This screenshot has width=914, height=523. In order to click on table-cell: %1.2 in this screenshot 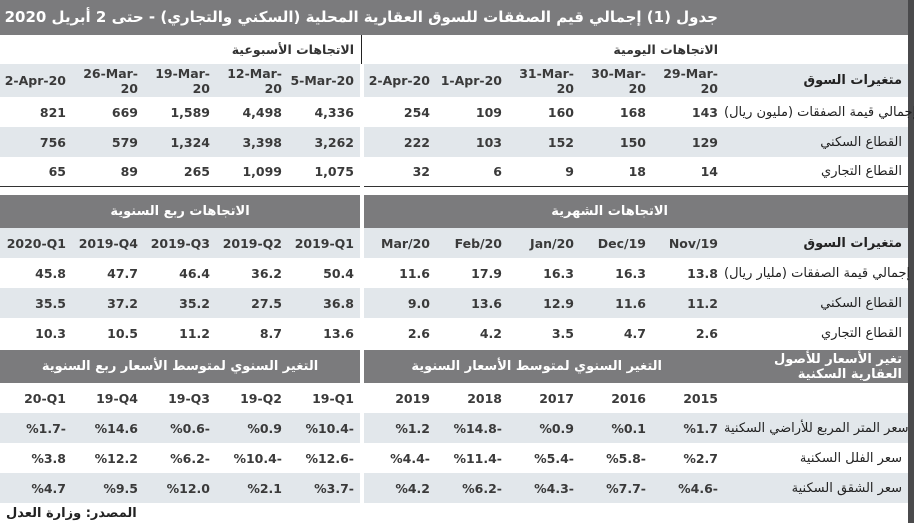, I will do `click(412, 428)`.